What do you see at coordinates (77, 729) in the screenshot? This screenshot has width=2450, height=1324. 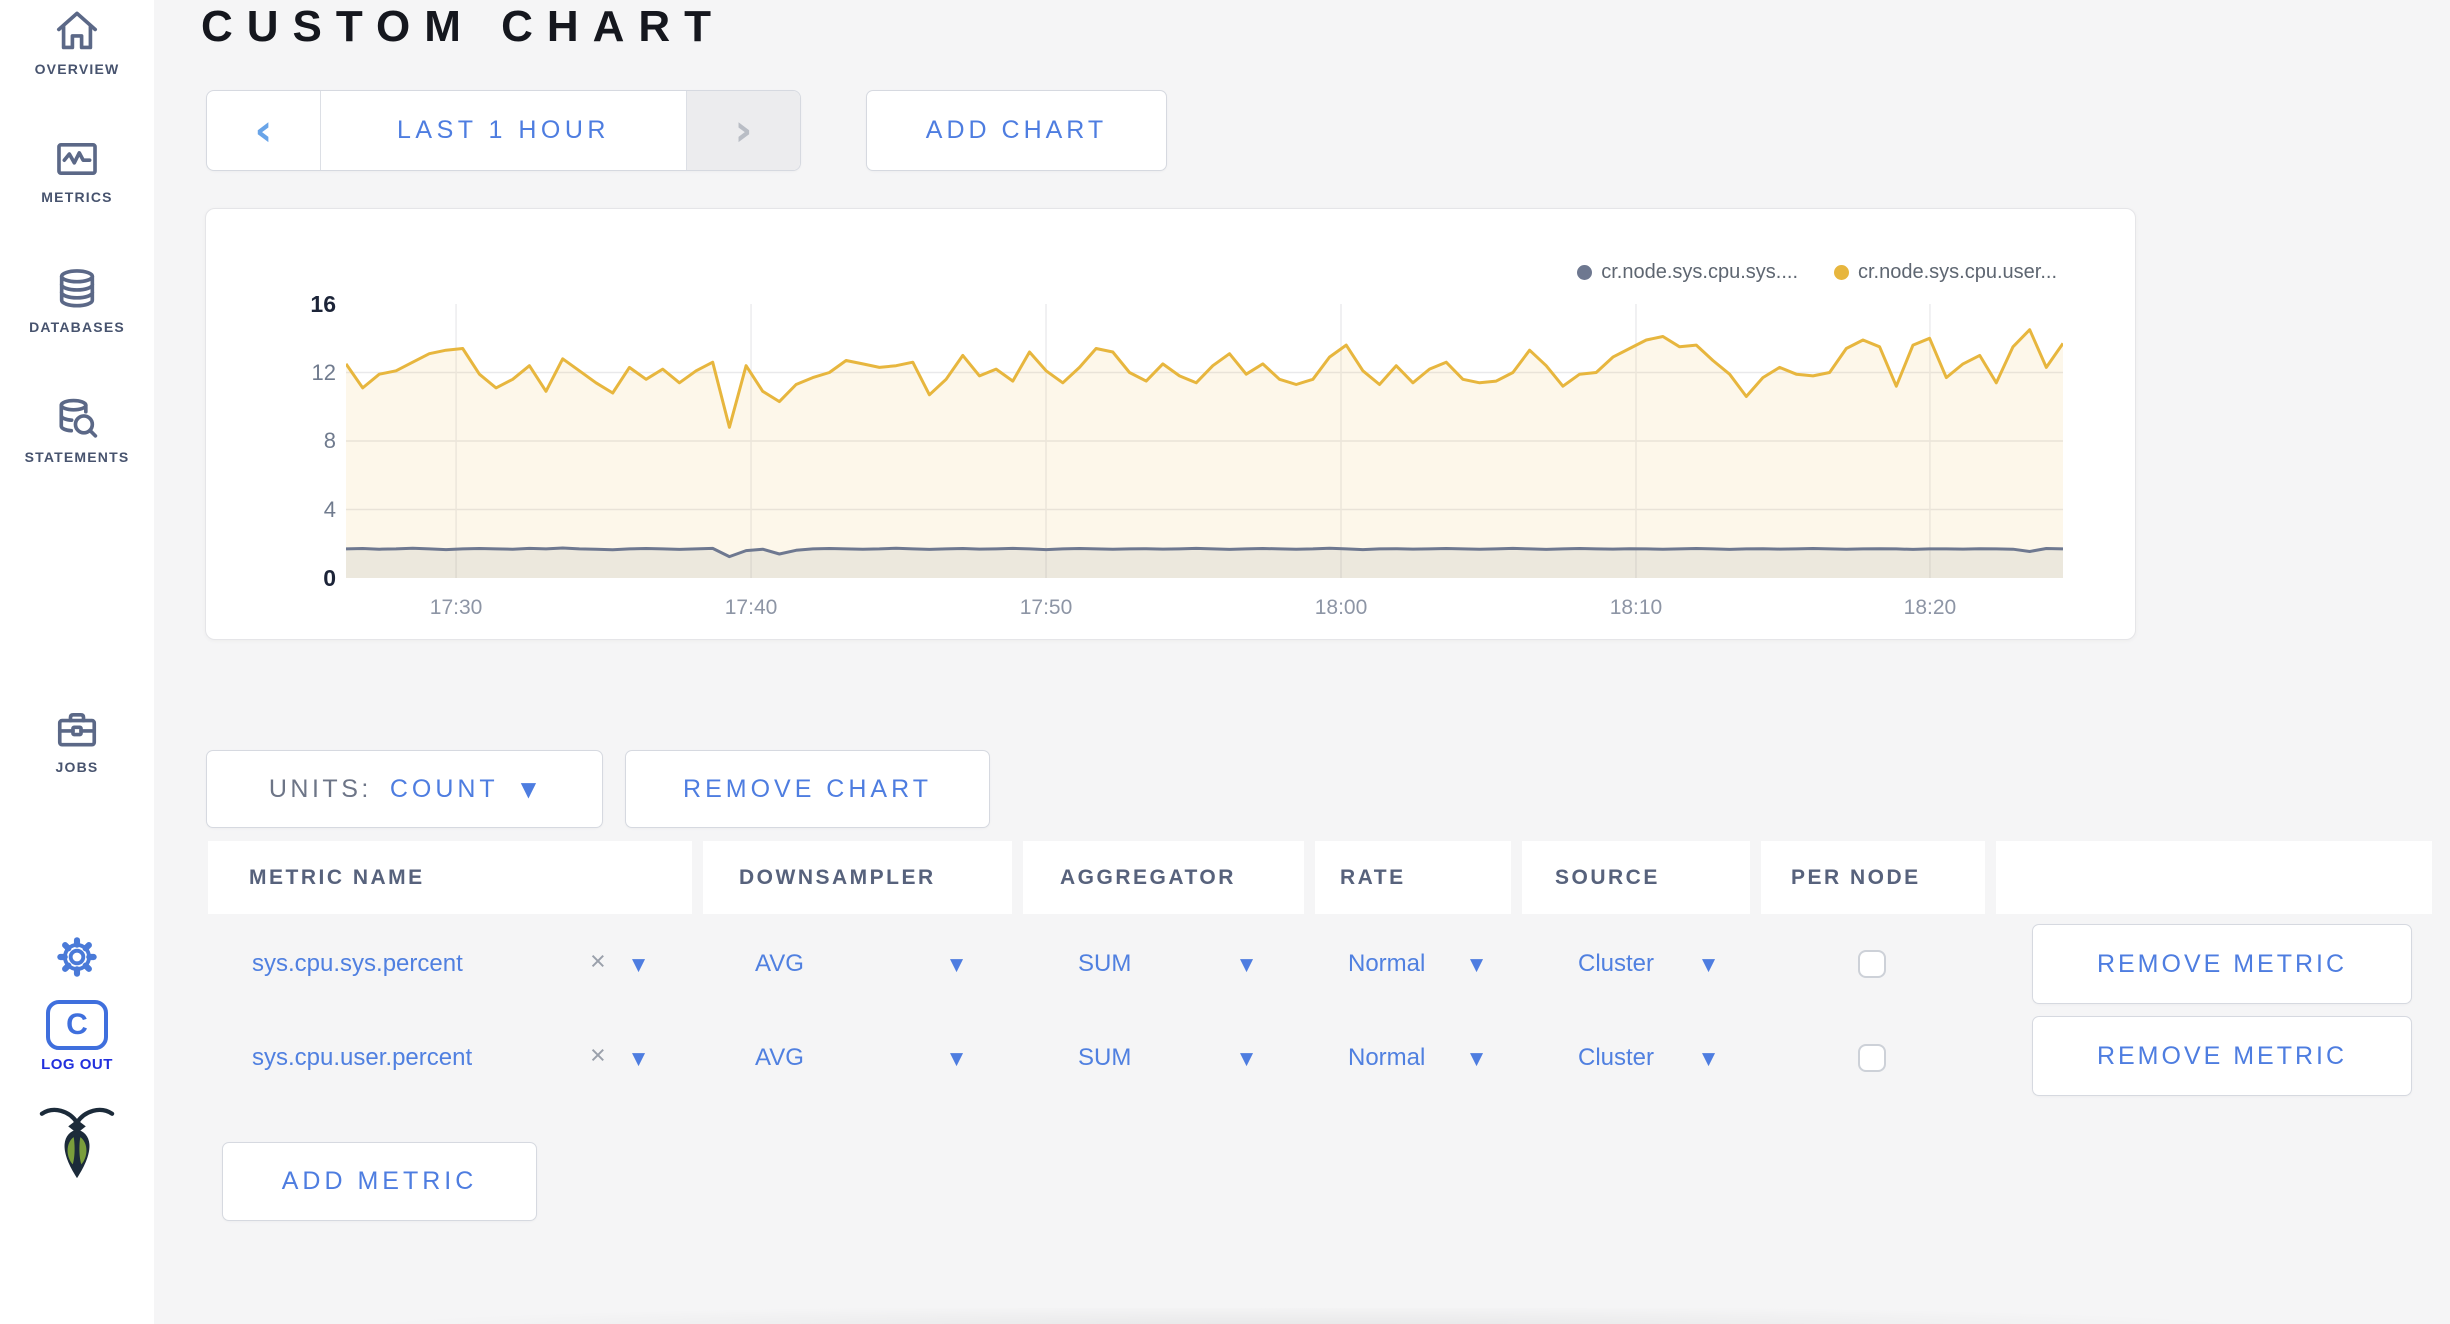 I see `jobs-icon` at bounding box center [77, 729].